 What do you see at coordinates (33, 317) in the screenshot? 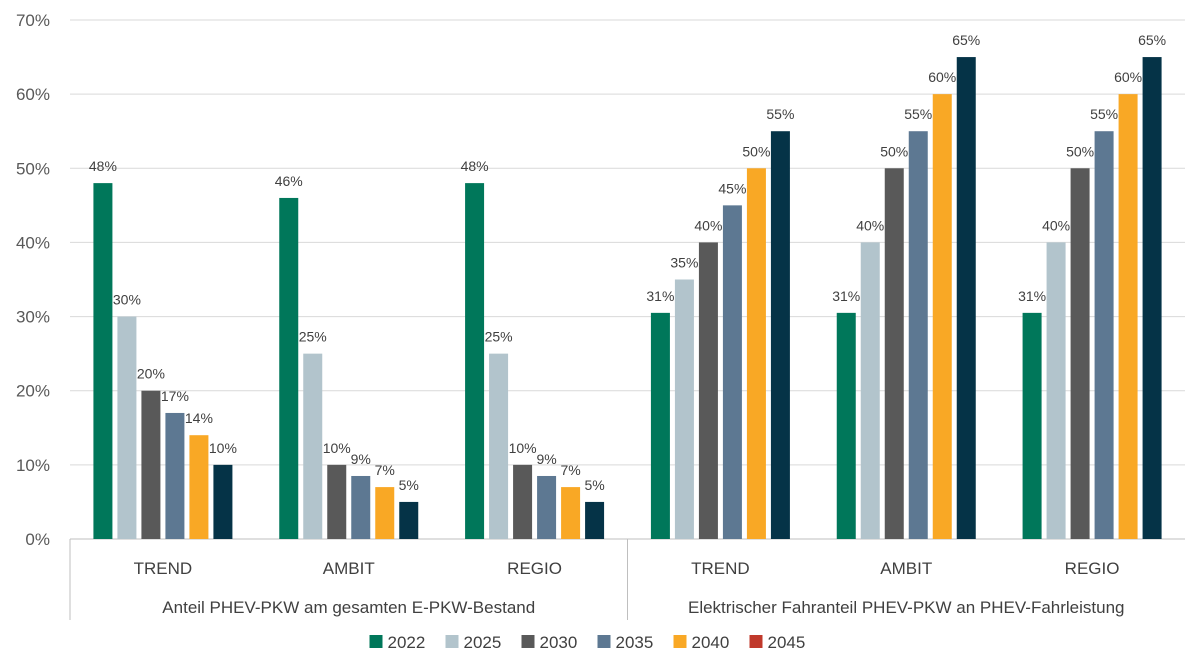
I see `y-tick-label: 30%` at bounding box center [33, 317].